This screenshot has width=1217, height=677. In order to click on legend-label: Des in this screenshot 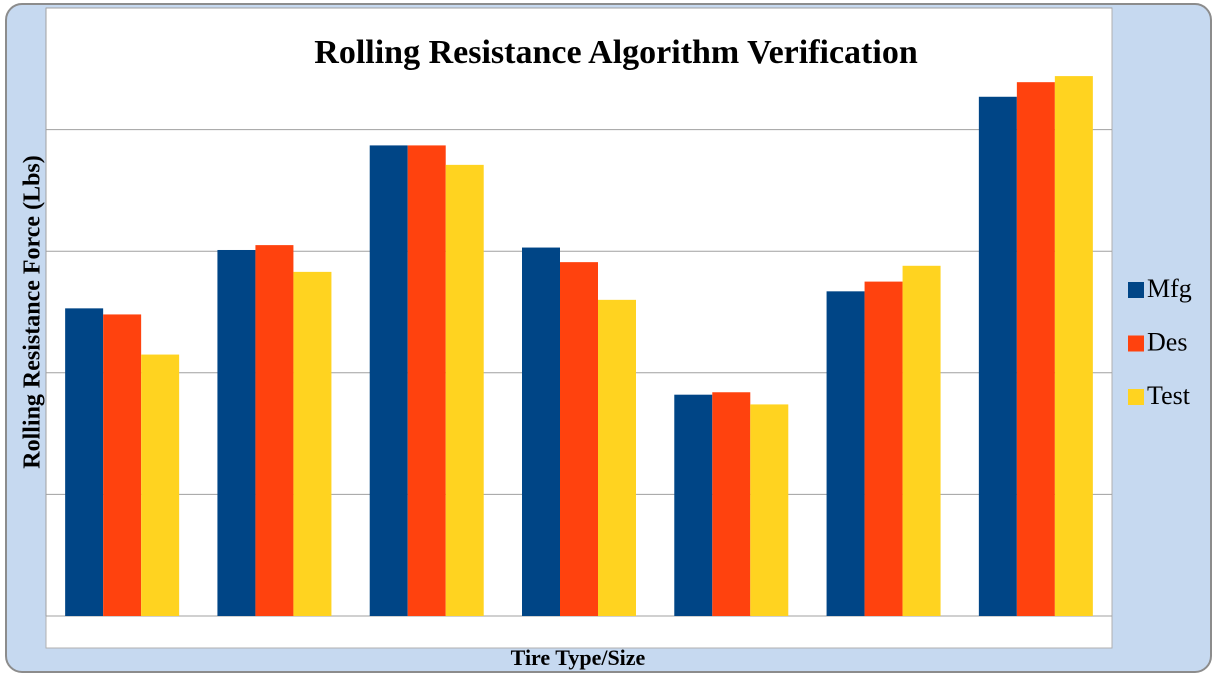, I will do `click(1167, 341)`.